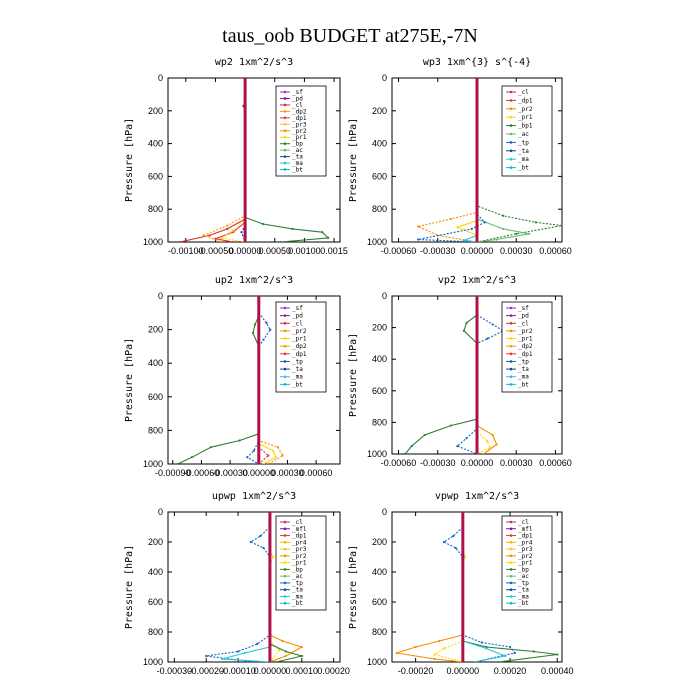 The width and height of the screenshot is (700, 700). Describe the element at coordinates (279, 650) in the screenshot. I see `series-point-pr1` at that location.